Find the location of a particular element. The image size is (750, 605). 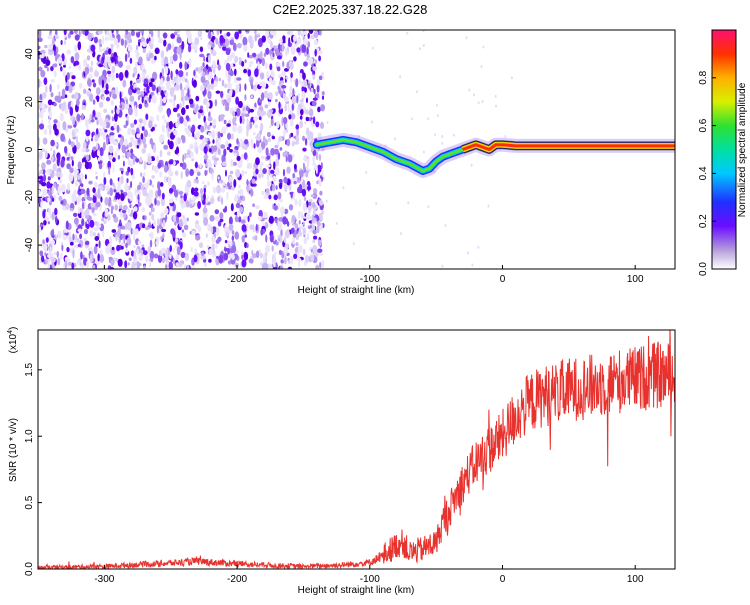

colorbar-tick-label: 0.4 is located at coordinates (703, 173).